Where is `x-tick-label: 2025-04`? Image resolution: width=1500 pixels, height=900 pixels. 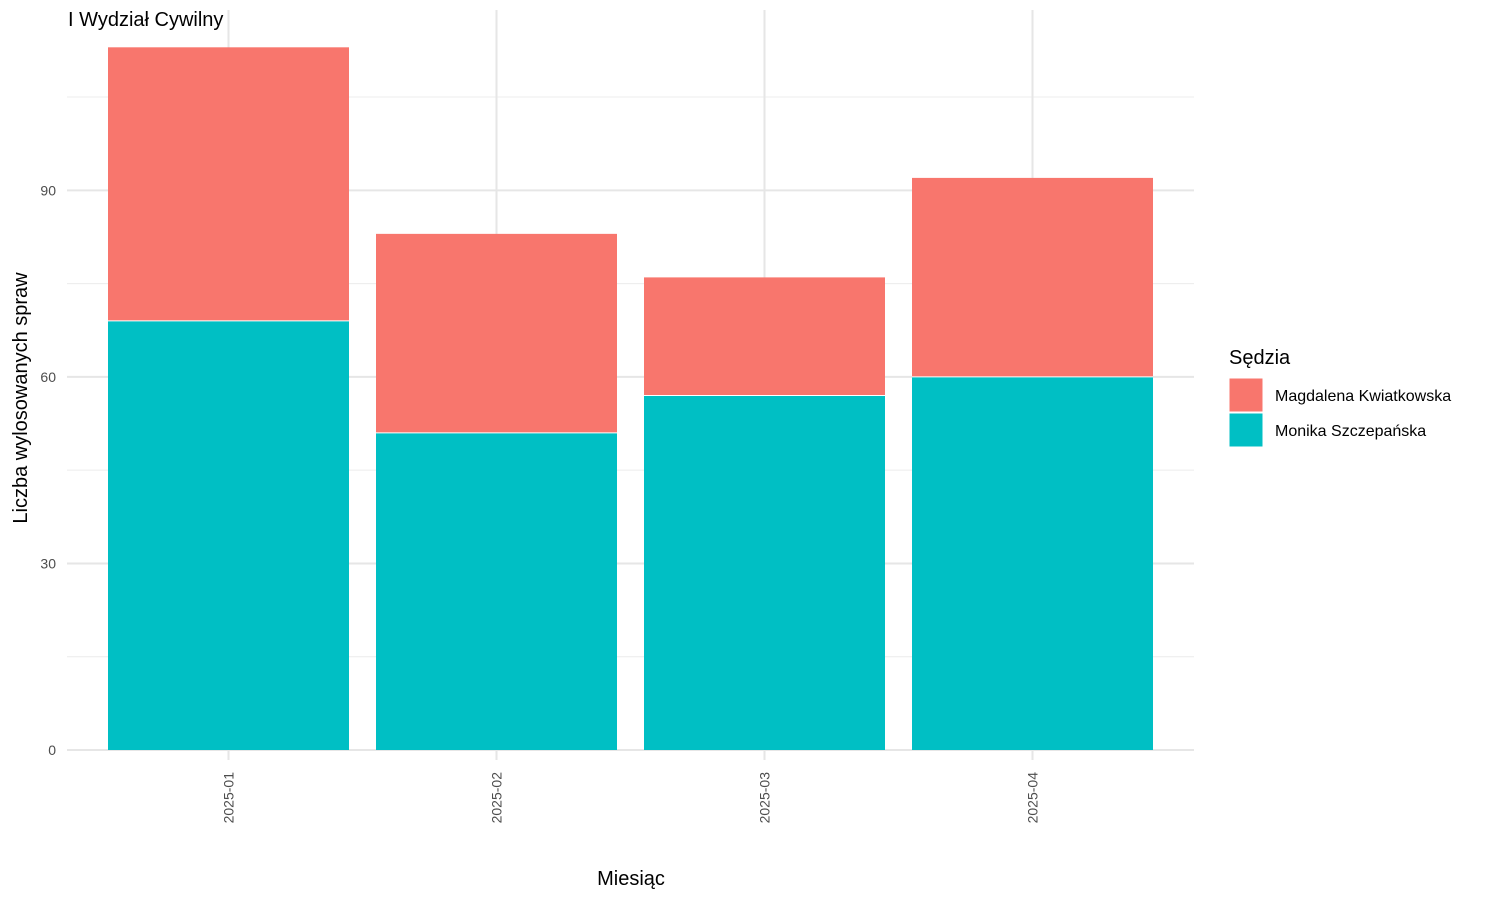
x-tick-label: 2025-04 is located at coordinates (1033, 798).